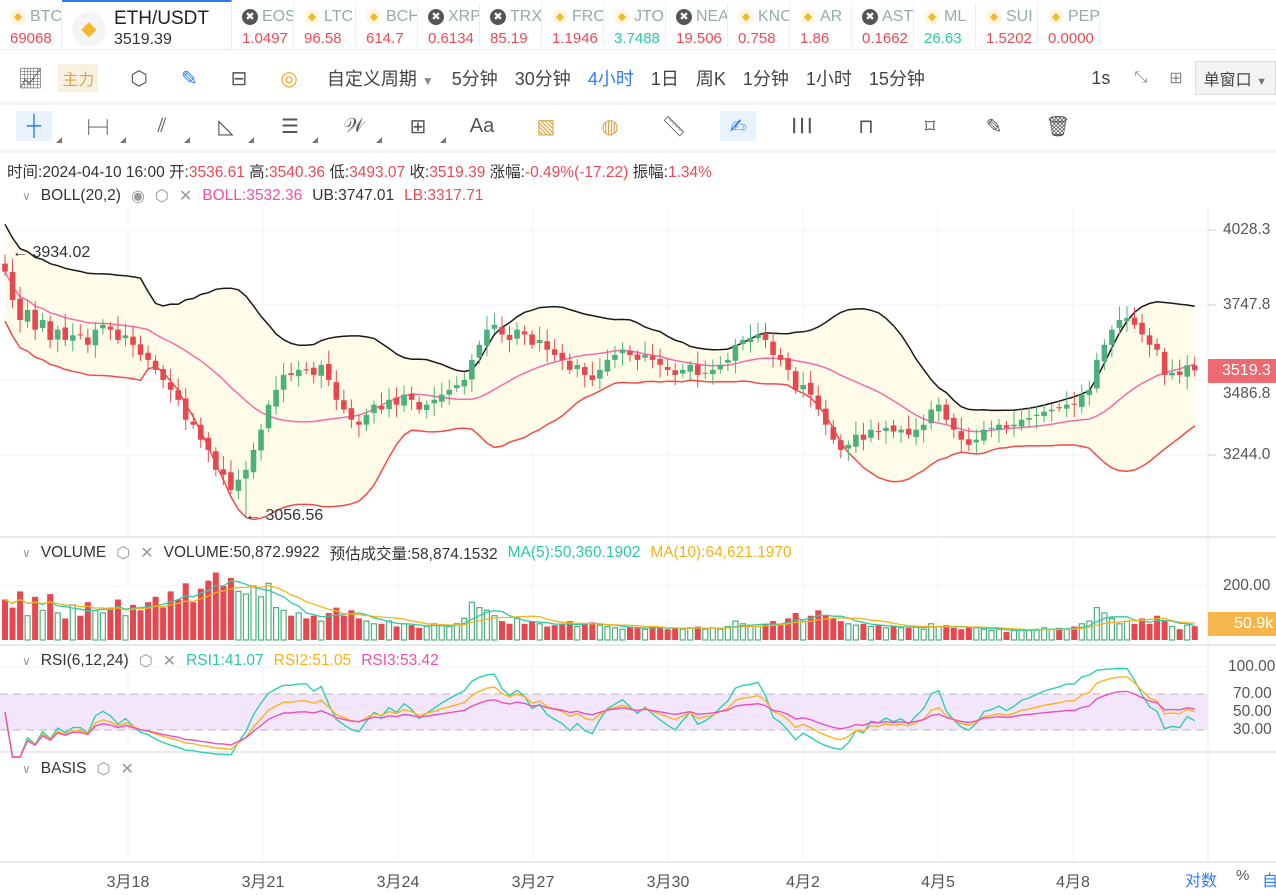  I want to click on ticker-item: ◆ ML 26.63, so click(945, 25).